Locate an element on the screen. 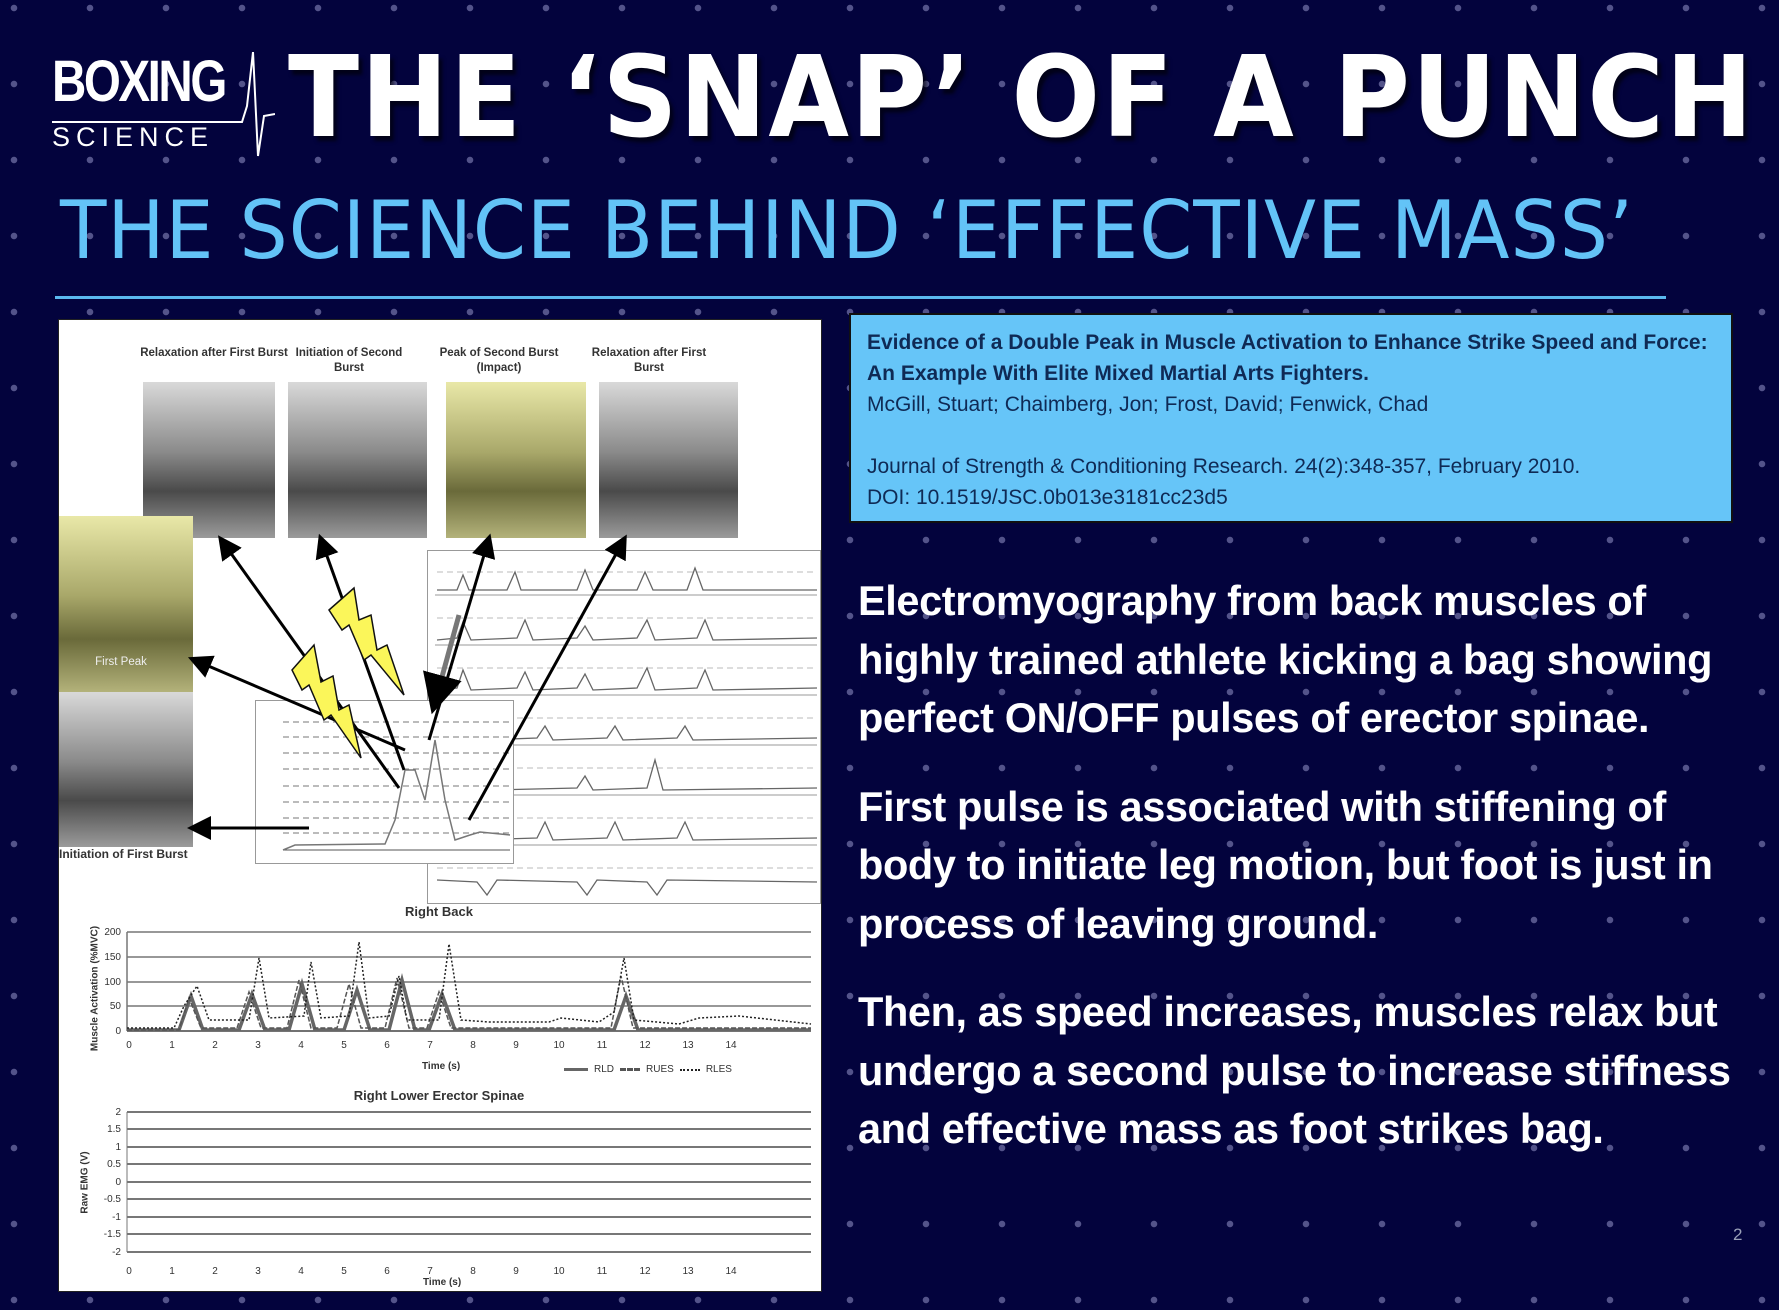 The width and height of the screenshot is (1779, 1310). boxing-science-logo: BOXING SCIENCE is located at coordinates (162, 106).